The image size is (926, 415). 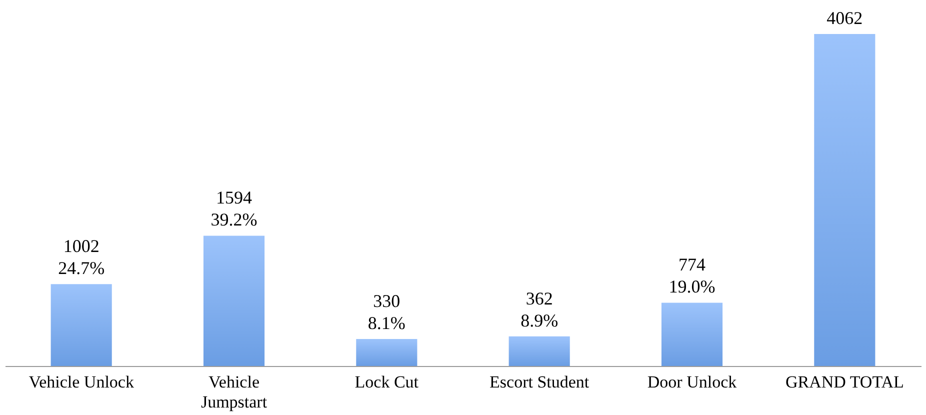 I want to click on x-tick-label: Lock Cut, so click(x=386, y=382).